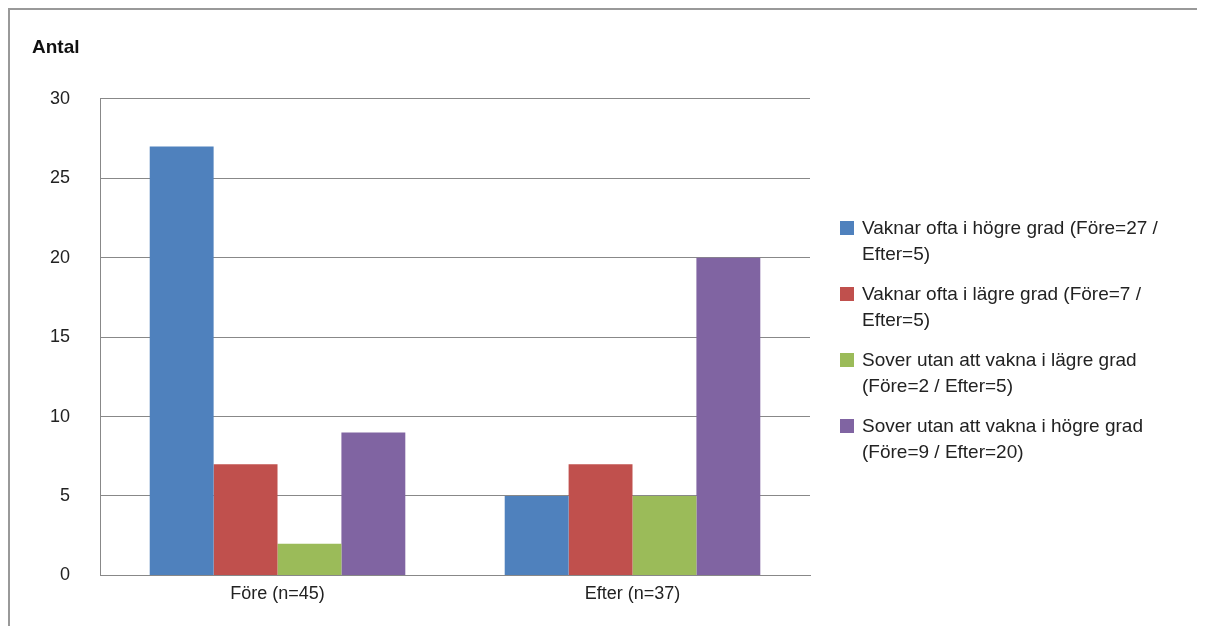 This screenshot has height=634, width=1205. I want to click on y-tick-label: 15, so click(60, 336).